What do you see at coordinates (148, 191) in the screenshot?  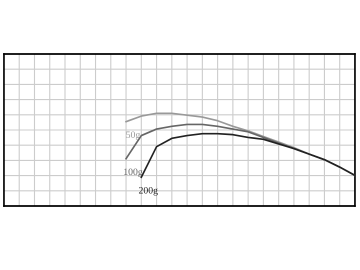 I see `series-label: 200g` at bounding box center [148, 191].